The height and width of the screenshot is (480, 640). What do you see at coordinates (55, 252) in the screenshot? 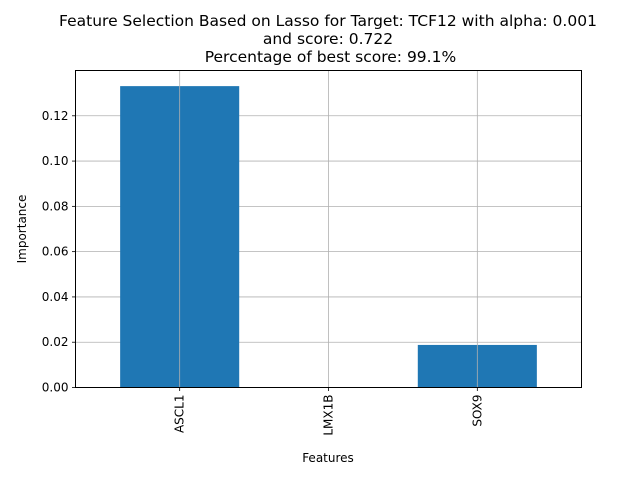
I see `y-tick-label: 0.06` at bounding box center [55, 252].